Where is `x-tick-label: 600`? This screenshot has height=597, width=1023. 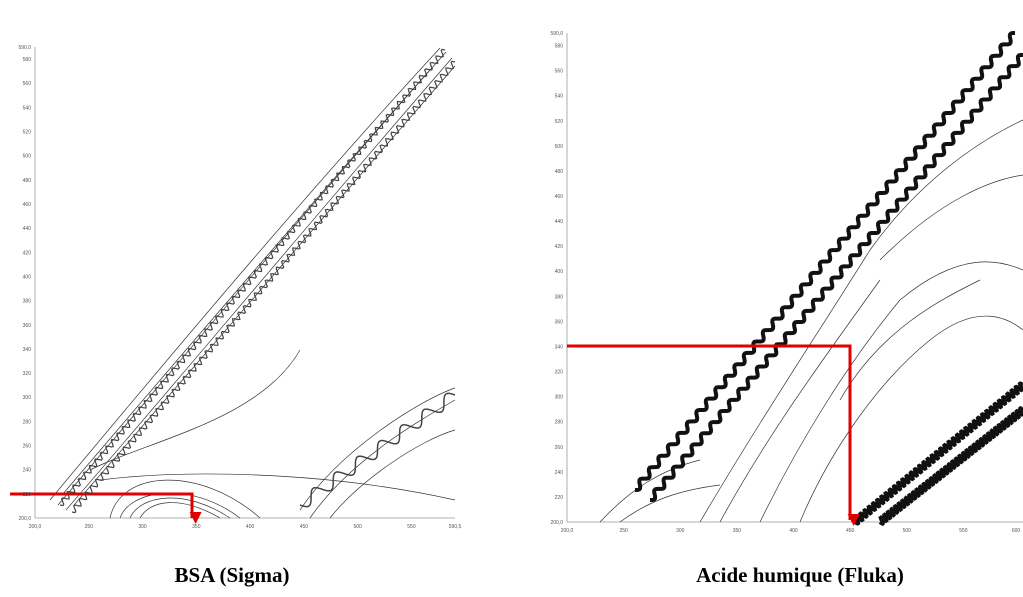
x-tick-label: 600 is located at coordinates (1016, 531).